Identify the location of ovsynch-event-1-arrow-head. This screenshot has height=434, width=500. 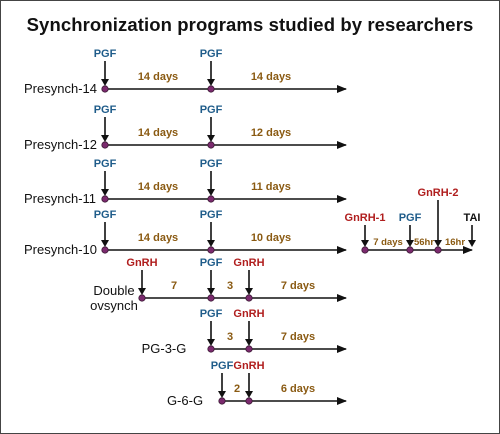
(365, 243).